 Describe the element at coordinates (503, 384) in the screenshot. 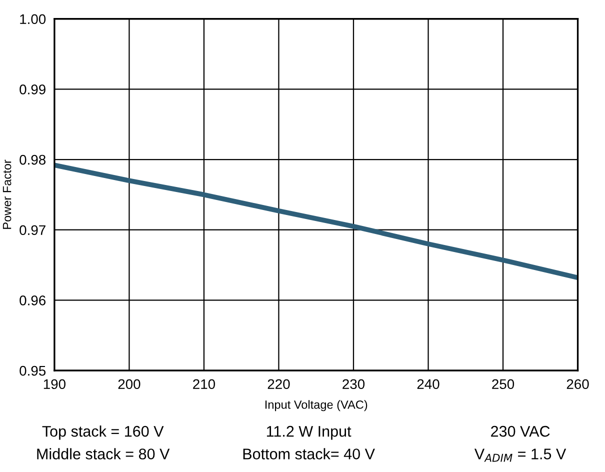

I see `x-tick-label: 250` at that location.